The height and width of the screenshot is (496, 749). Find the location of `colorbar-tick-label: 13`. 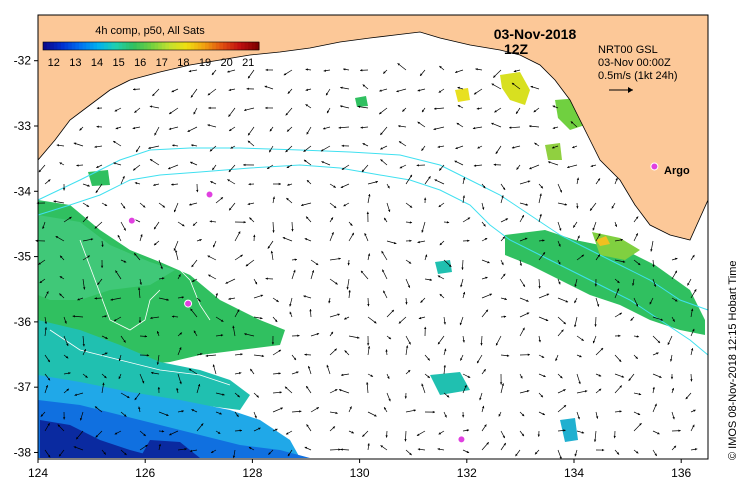

colorbar-tick-label: 13 is located at coordinates (75, 63).